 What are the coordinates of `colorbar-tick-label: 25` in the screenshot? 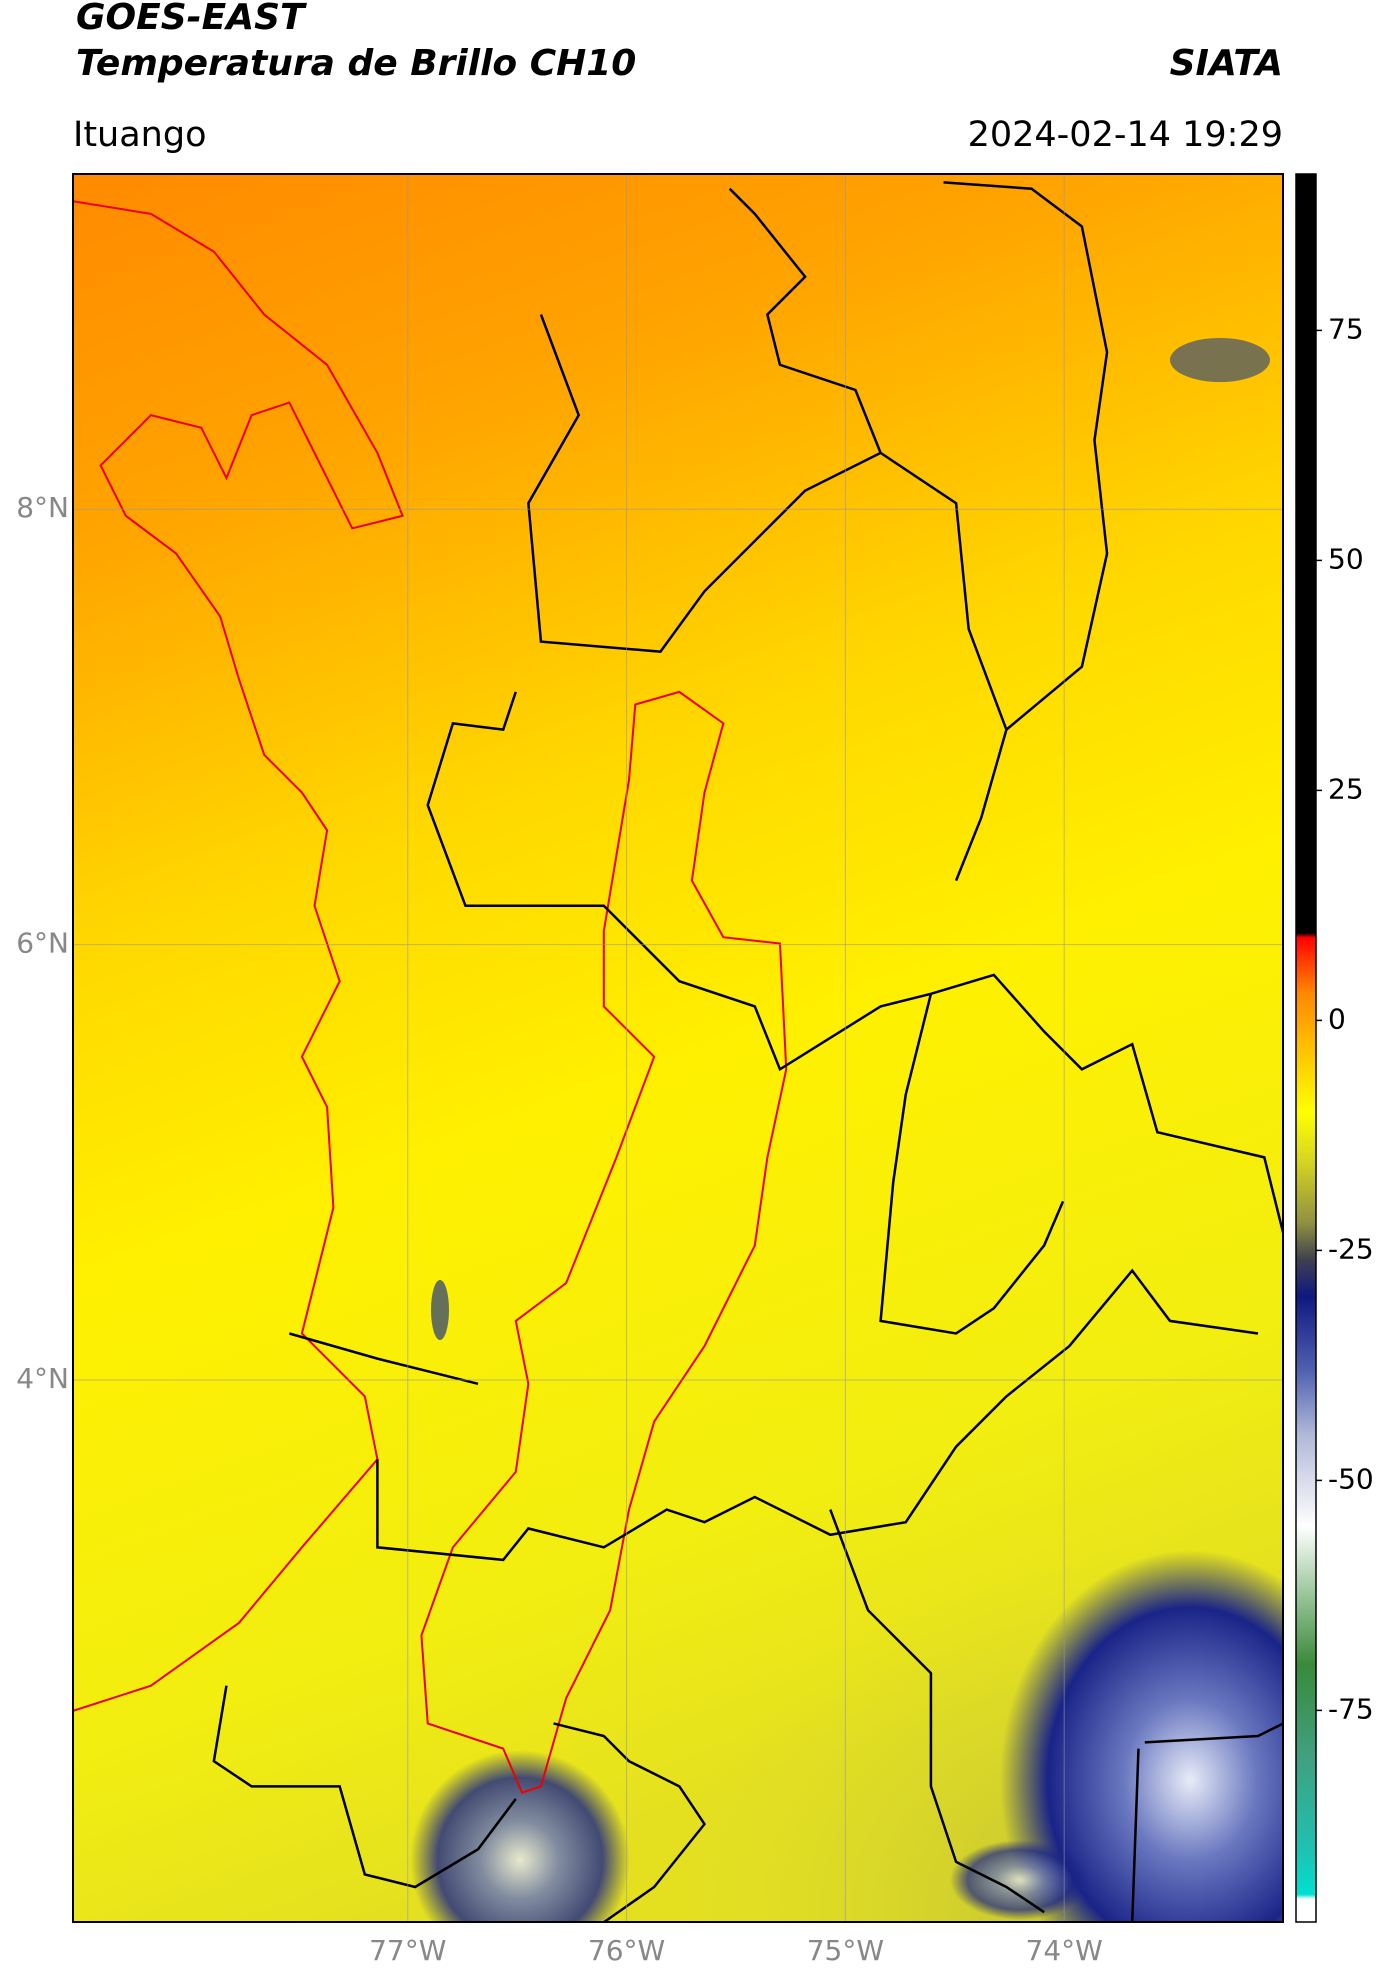 It's located at (1346, 788).